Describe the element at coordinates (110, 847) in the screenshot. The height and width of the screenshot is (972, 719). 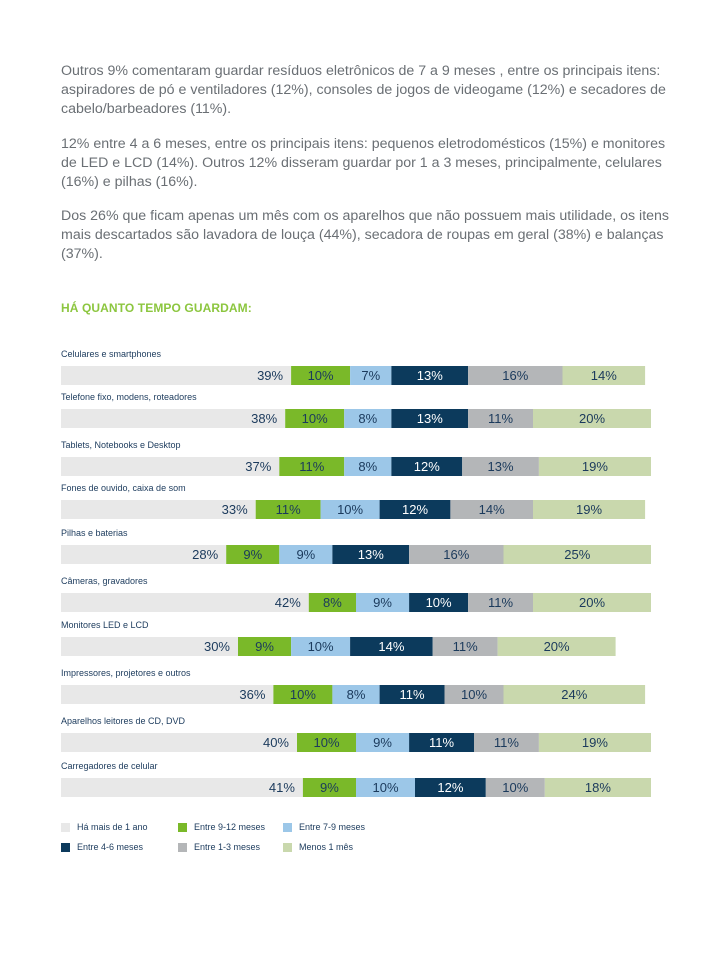
I see `legend-label: Entre 4-6 meses` at that location.